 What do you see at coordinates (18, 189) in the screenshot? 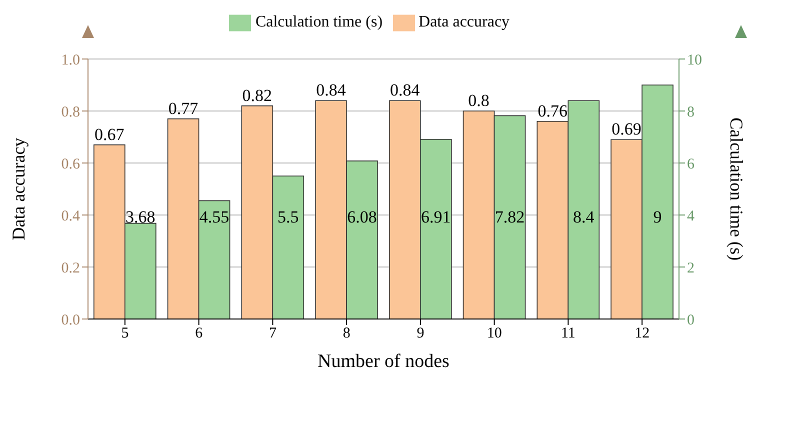
I see `y-axis-title: Data accuracy` at bounding box center [18, 189].